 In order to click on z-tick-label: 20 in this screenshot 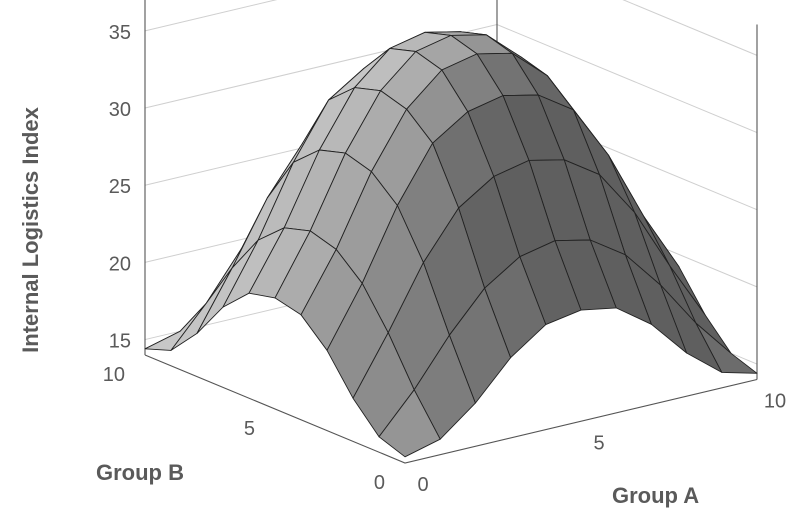, I will do `click(120, 264)`.